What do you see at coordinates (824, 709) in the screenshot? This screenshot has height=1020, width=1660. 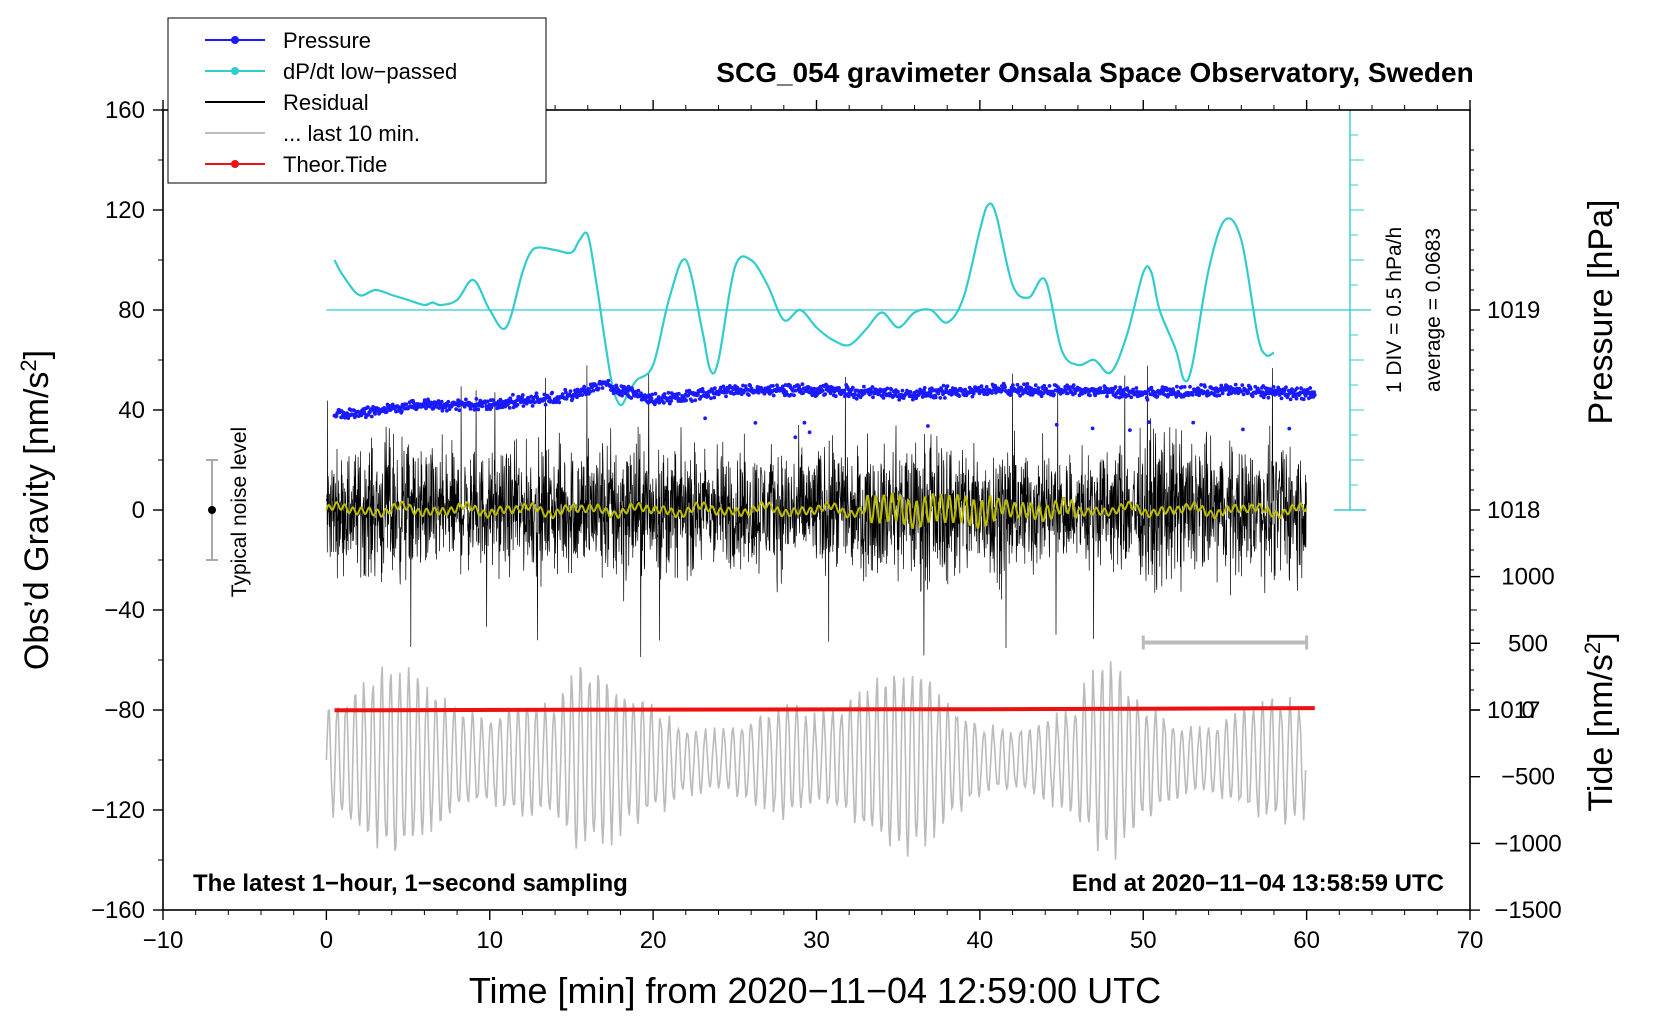 I see `theoretical-tide-series-line` at bounding box center [824, 709].